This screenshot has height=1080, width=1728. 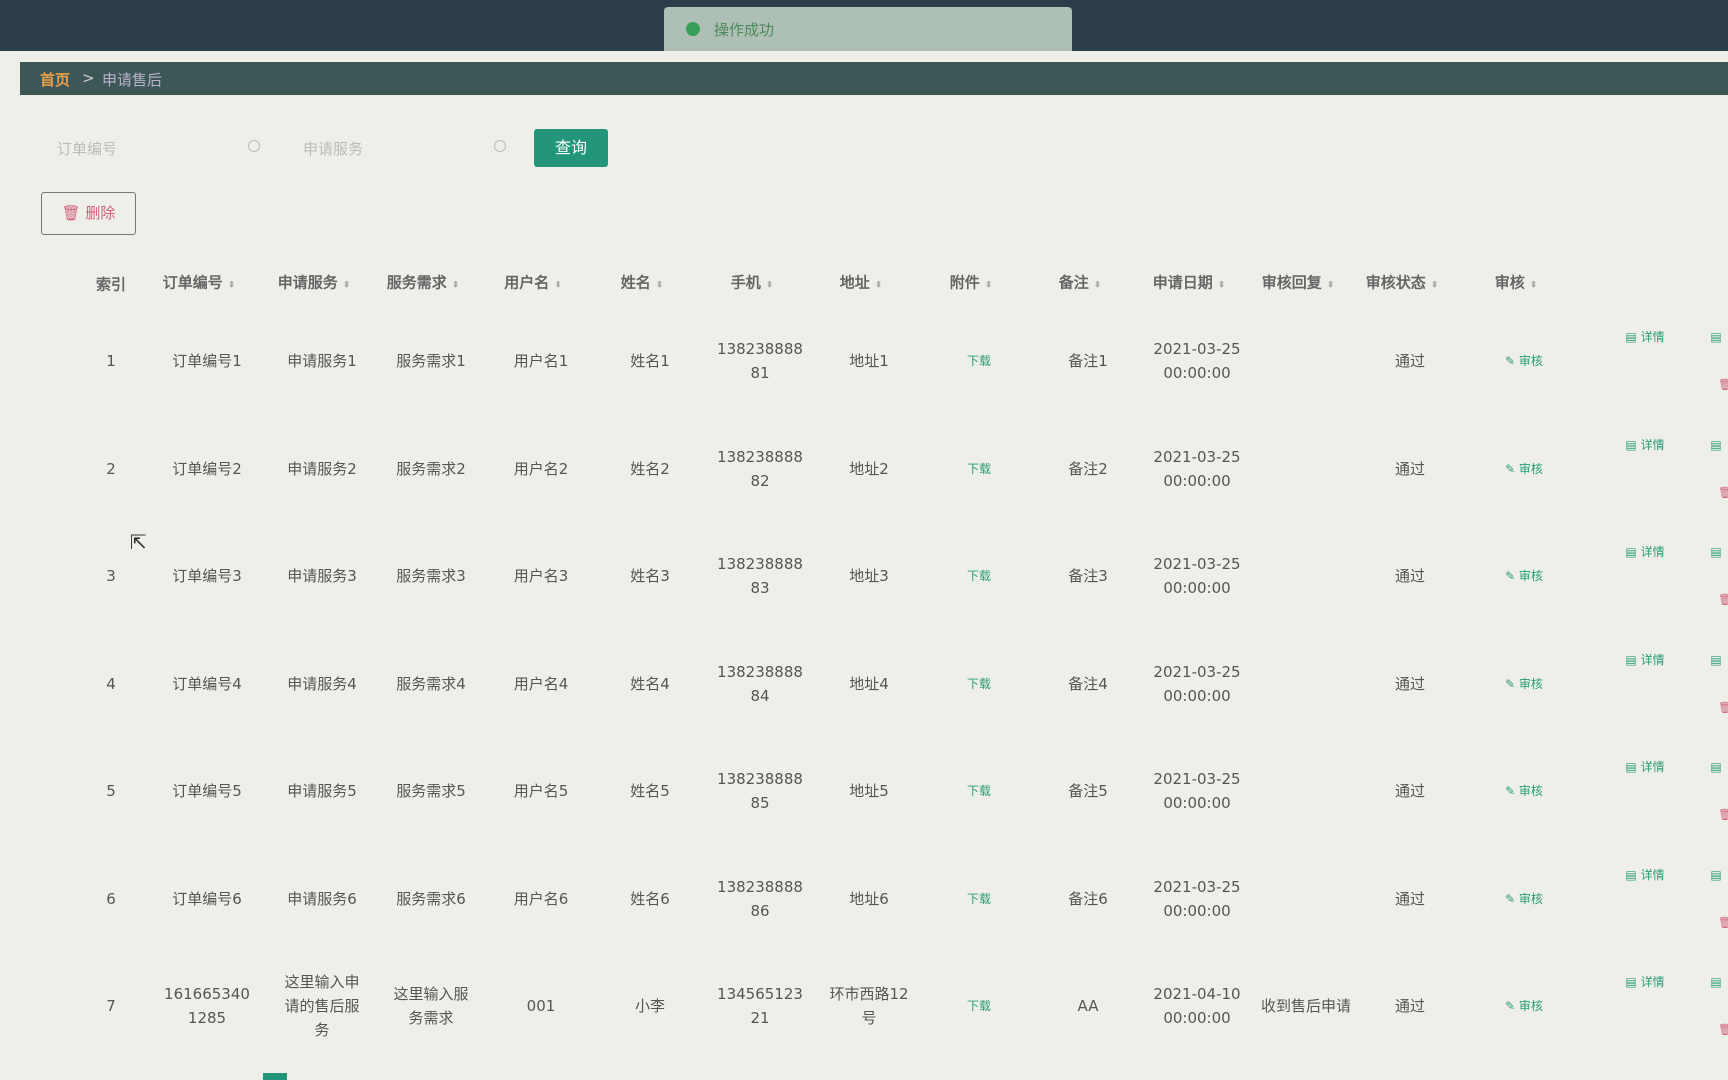 I want to click on cell: 用户名6, so click(x=541, y=898).